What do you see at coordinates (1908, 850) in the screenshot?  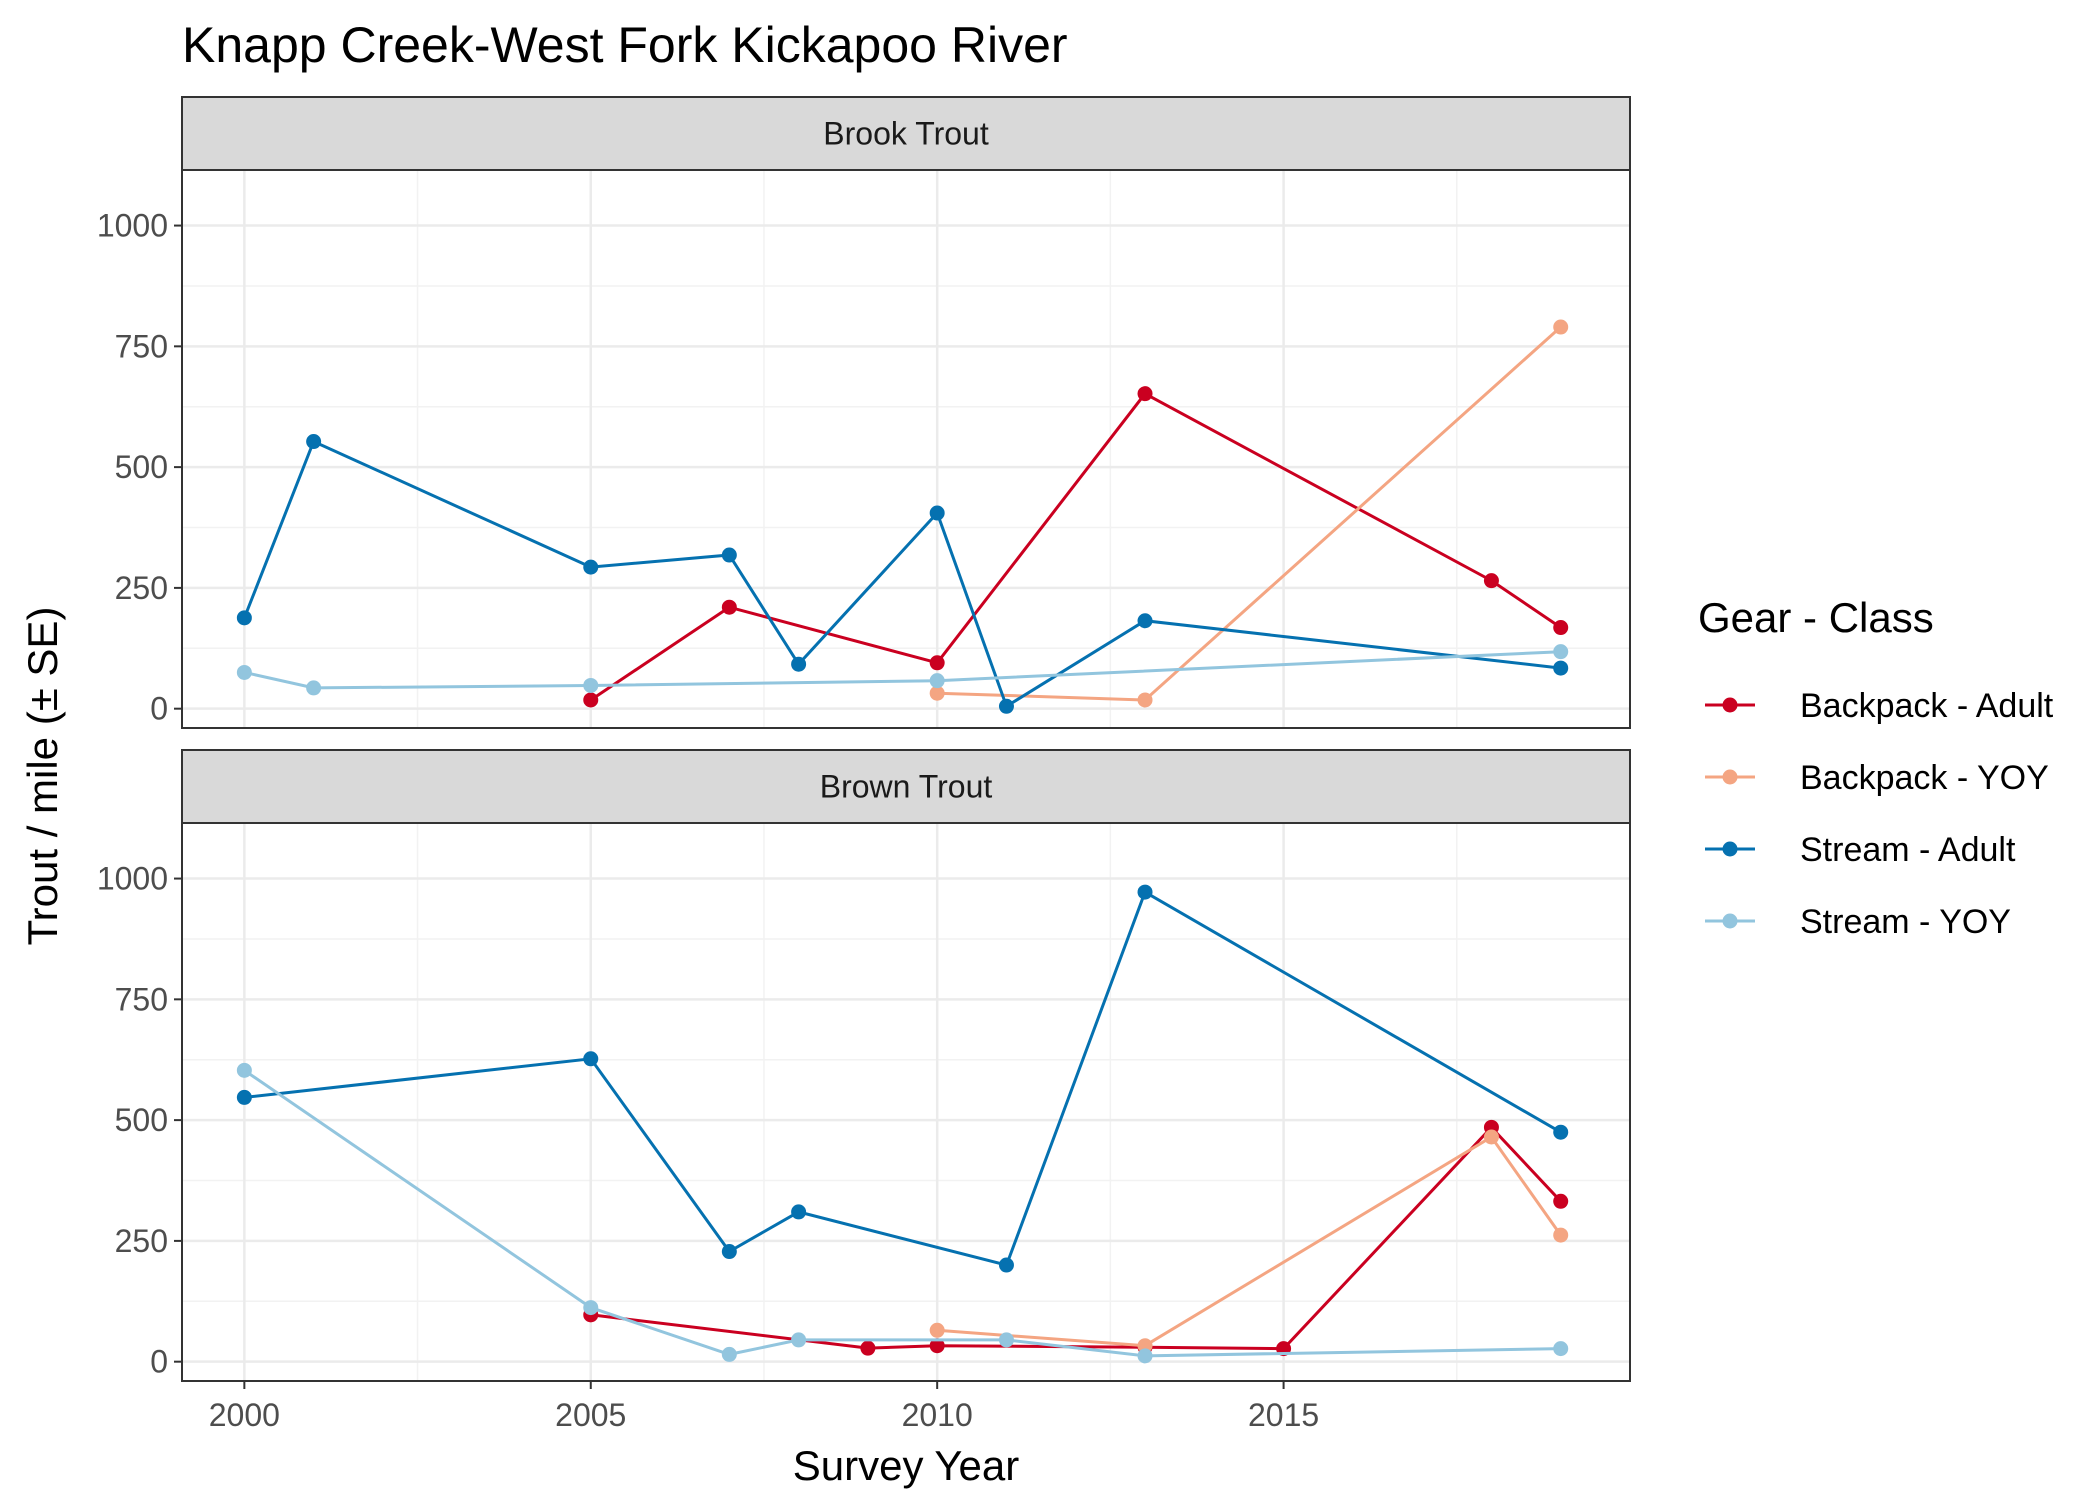 I see `legend-label: Stream - Adult` at bounding box center [1908, 850].